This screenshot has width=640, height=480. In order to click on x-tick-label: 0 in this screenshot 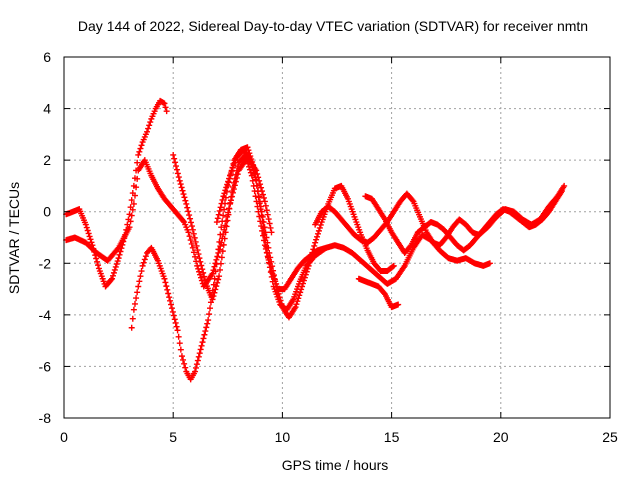, I will do `click(64, 437)`.